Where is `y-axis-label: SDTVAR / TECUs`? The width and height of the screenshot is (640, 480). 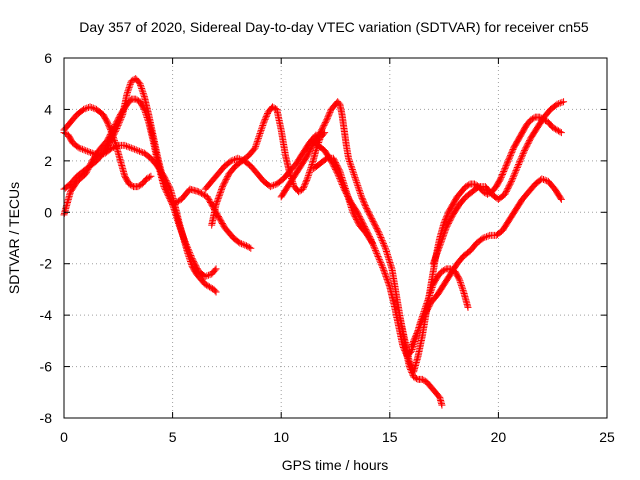 y-axis-label: SDTVAR / TECUs is located at coordinates (14, 238).